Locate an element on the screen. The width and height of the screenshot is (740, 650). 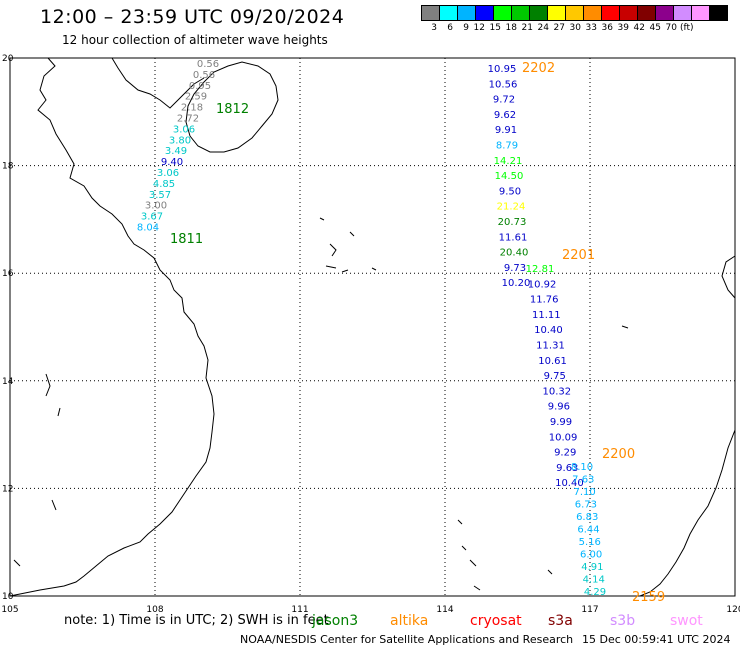
wave-height-value: 14.50 is located at coordinates (509, 176).